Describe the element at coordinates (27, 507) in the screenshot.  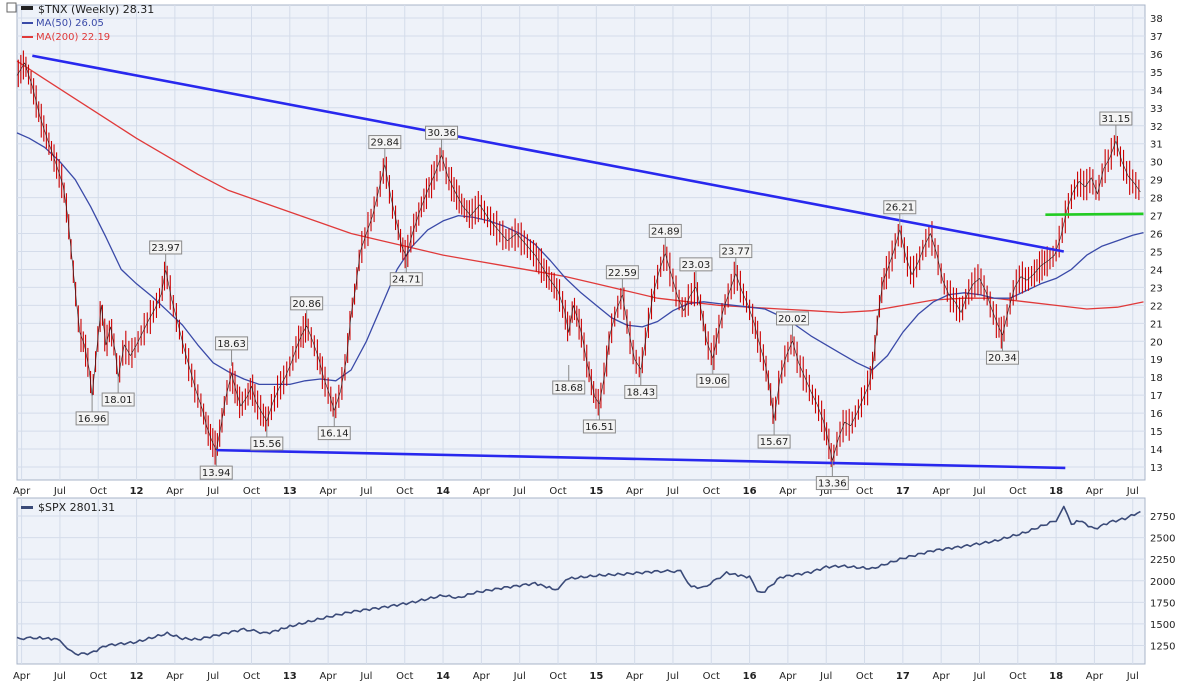
I see `legend-swatch-spx` at that location.